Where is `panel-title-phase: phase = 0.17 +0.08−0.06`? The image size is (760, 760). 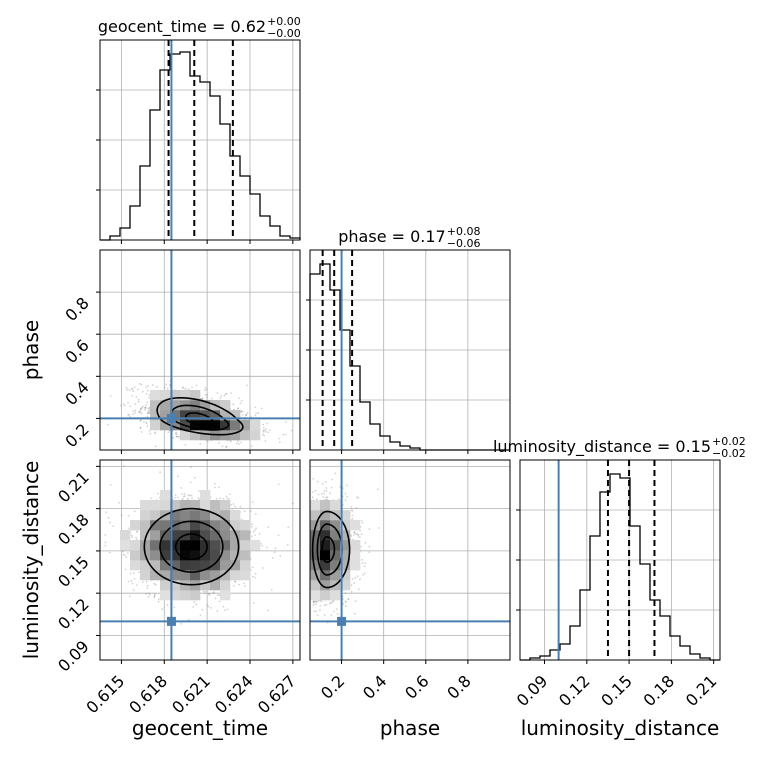
panel-title-phase: phase = 0.17 +0.08−0.06 is located at coordinates (409, 237).